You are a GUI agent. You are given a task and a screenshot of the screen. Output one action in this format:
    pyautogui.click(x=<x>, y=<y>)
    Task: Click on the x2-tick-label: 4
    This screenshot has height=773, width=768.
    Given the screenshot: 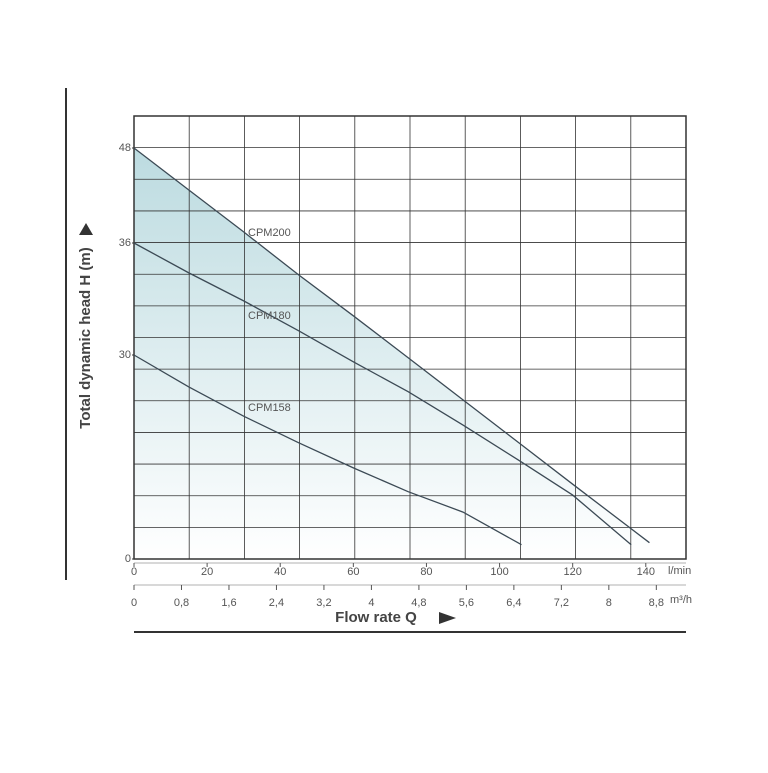 What is the action you would take?
    pyautogui.click(x=371, y=603)
    